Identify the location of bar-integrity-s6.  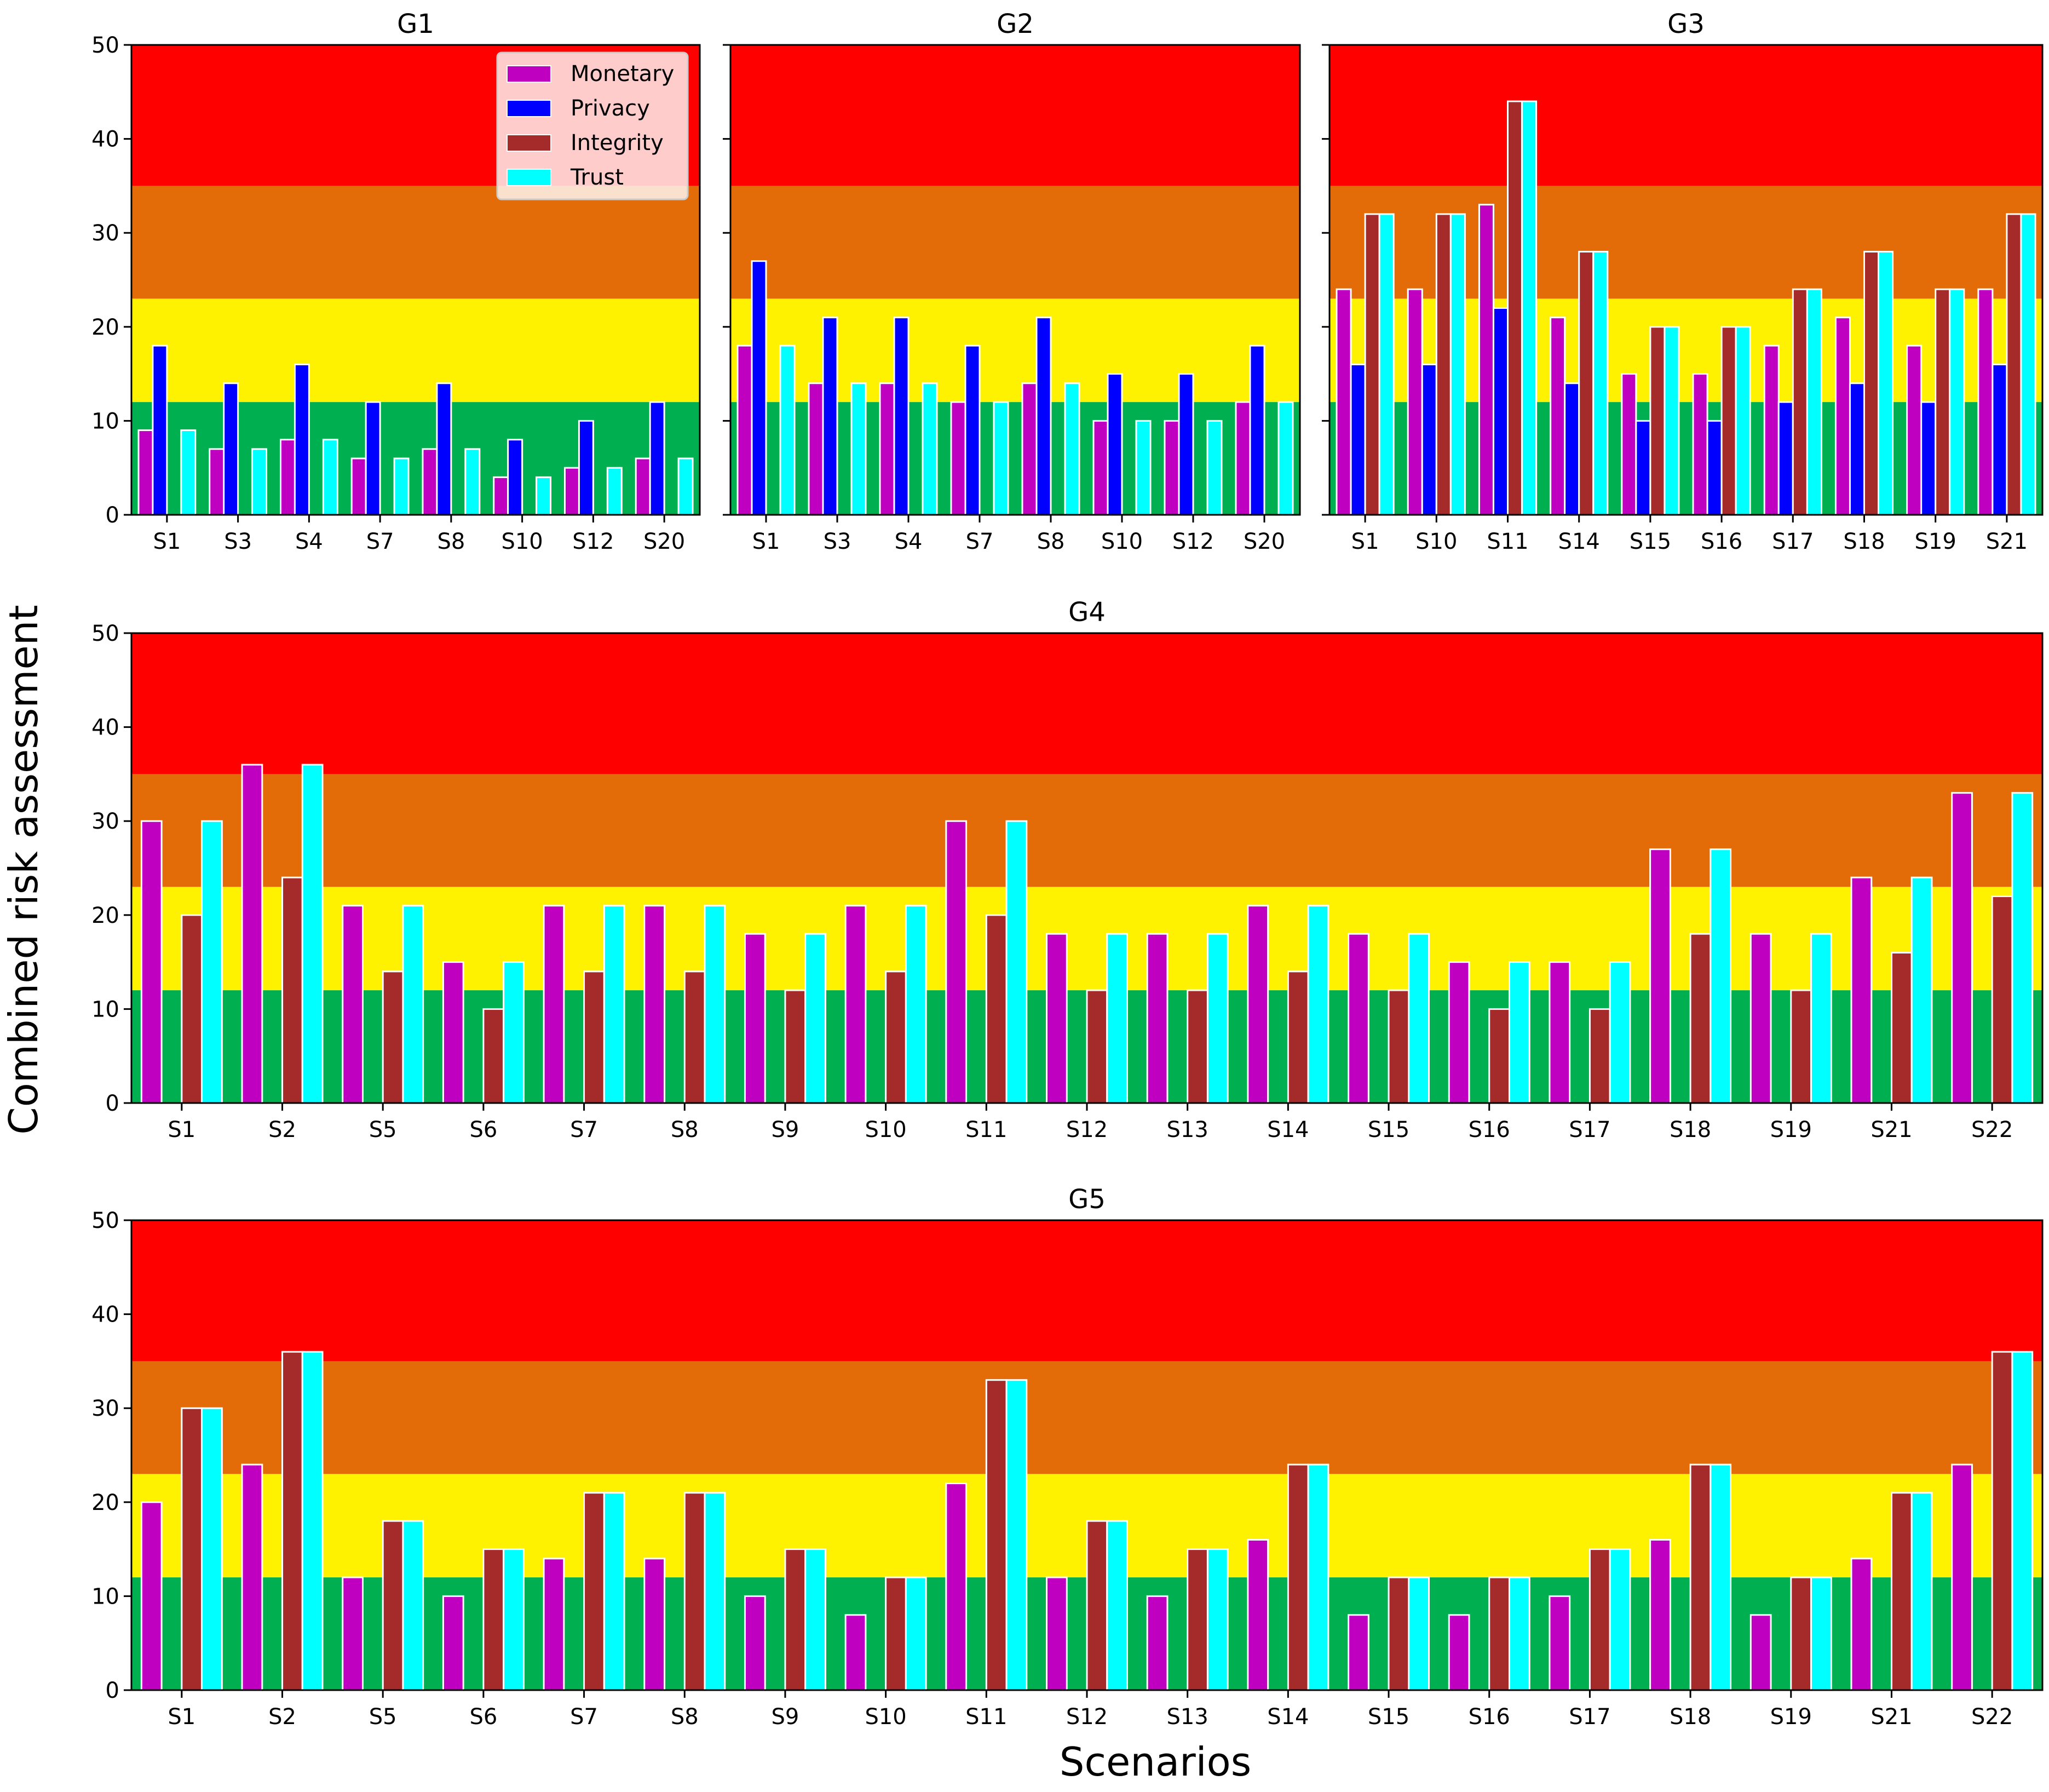
(494, 1056).